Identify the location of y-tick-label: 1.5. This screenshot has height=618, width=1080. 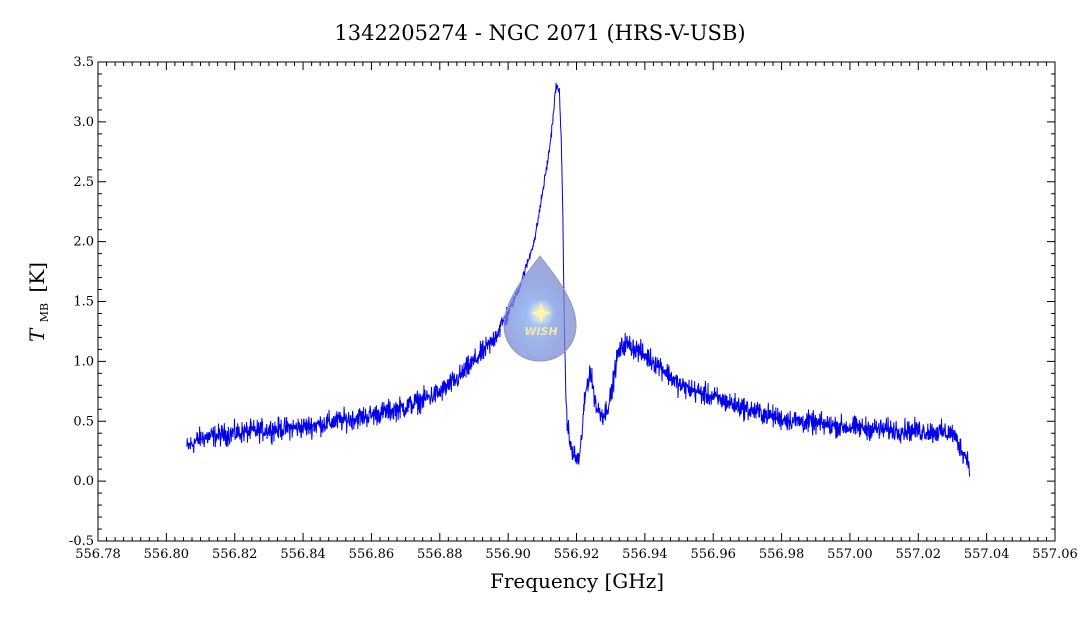
(83, 302).